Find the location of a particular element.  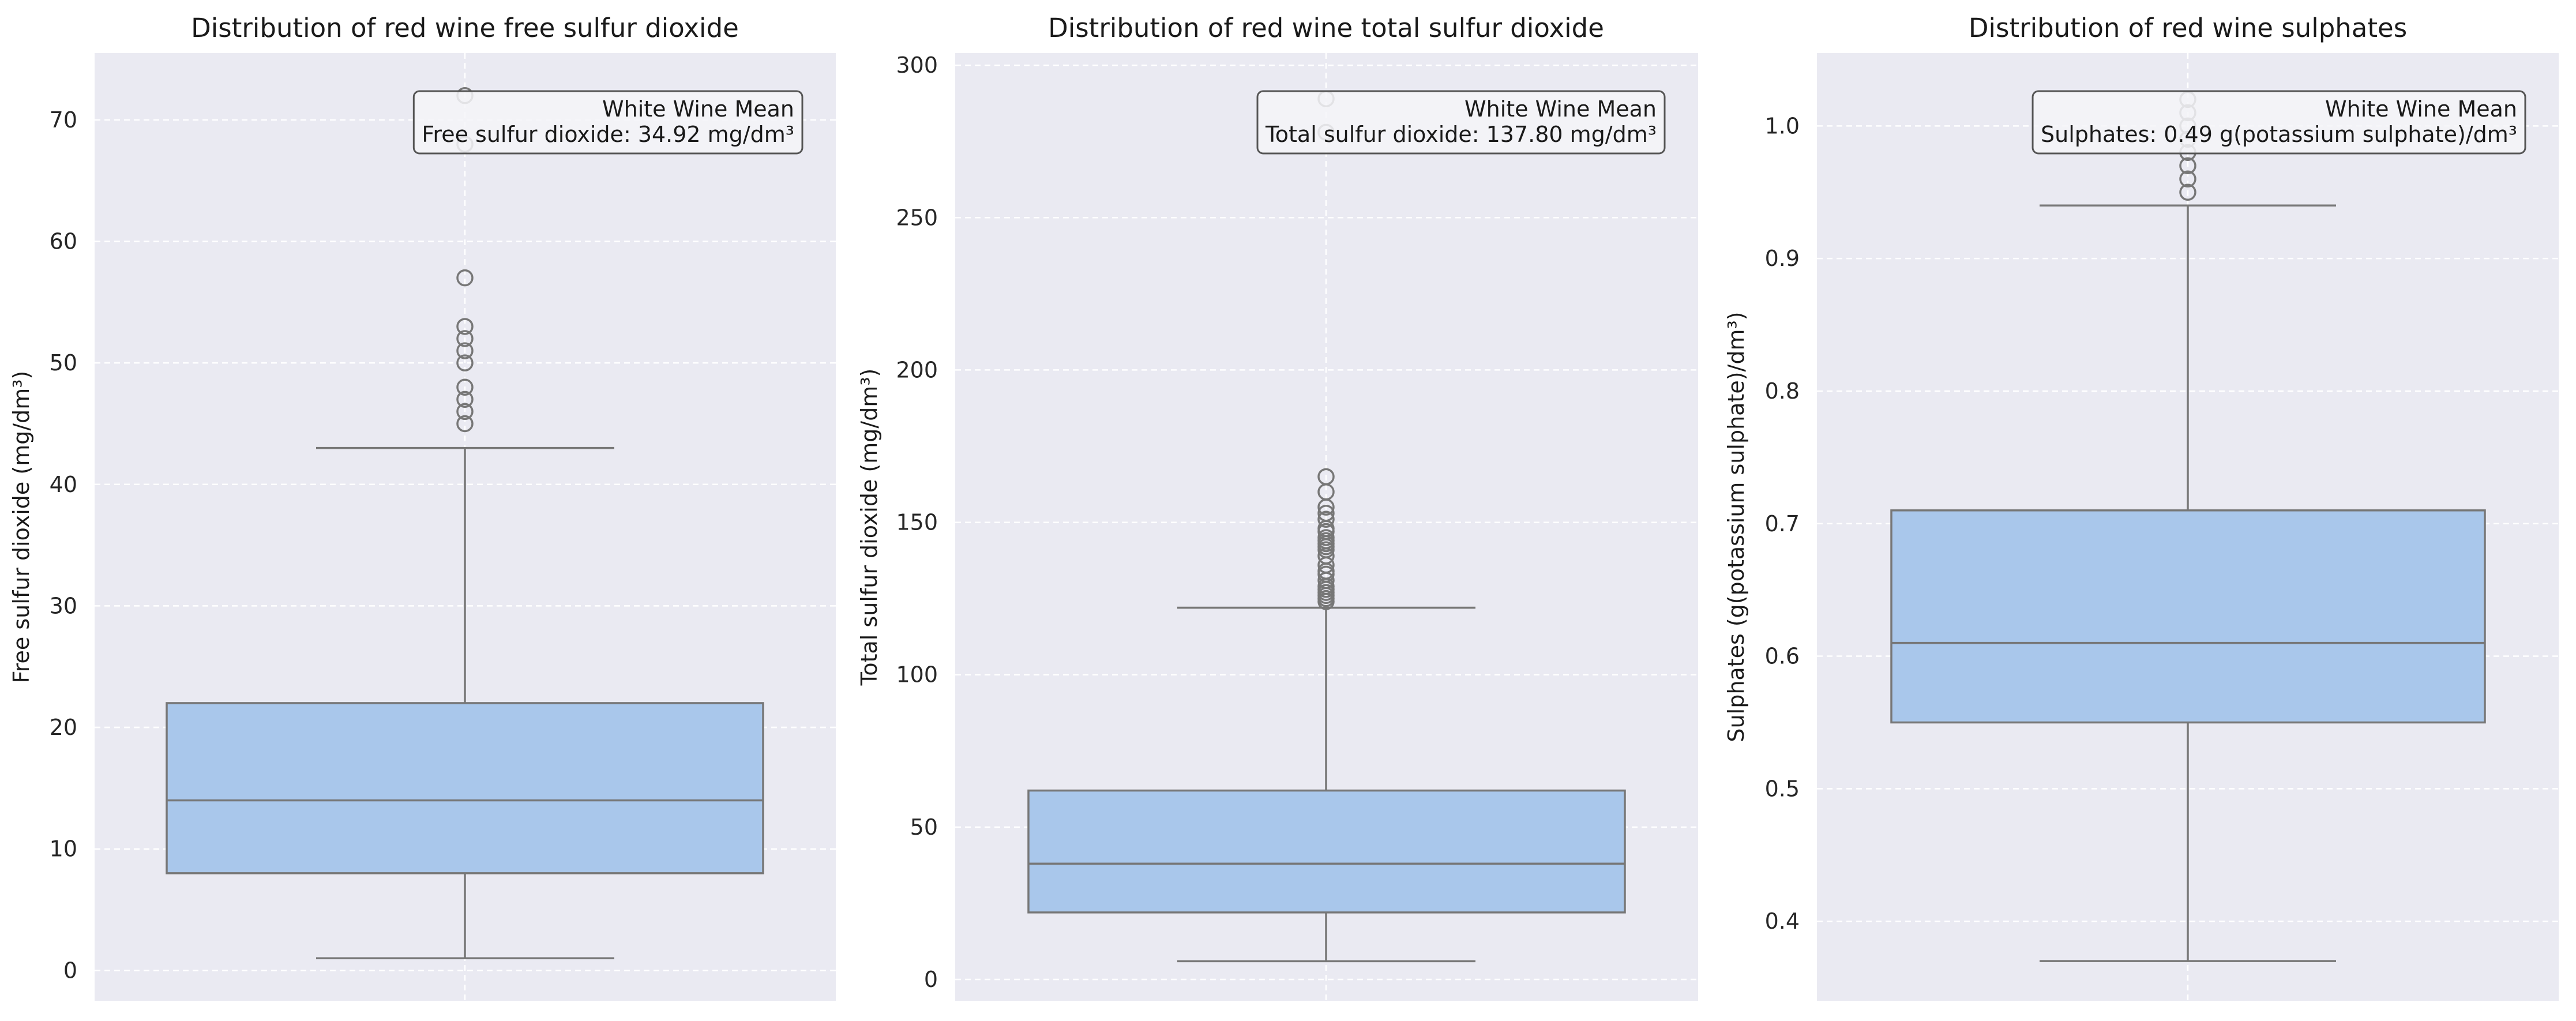

y-axis-label: Sulphates (g(potassium sulphate)/dm³) is located at coordinates (1736, 526).